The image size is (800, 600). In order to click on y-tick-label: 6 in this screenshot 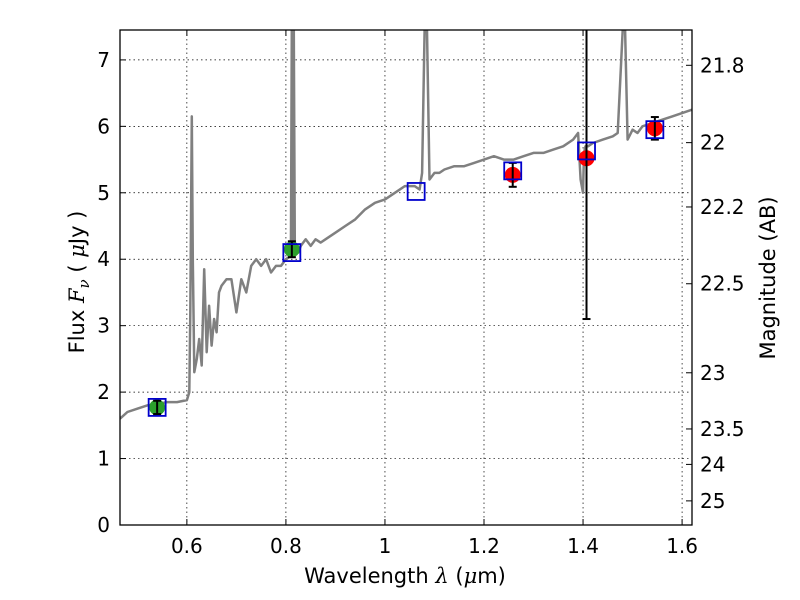, I will do `click(103, 126)`.